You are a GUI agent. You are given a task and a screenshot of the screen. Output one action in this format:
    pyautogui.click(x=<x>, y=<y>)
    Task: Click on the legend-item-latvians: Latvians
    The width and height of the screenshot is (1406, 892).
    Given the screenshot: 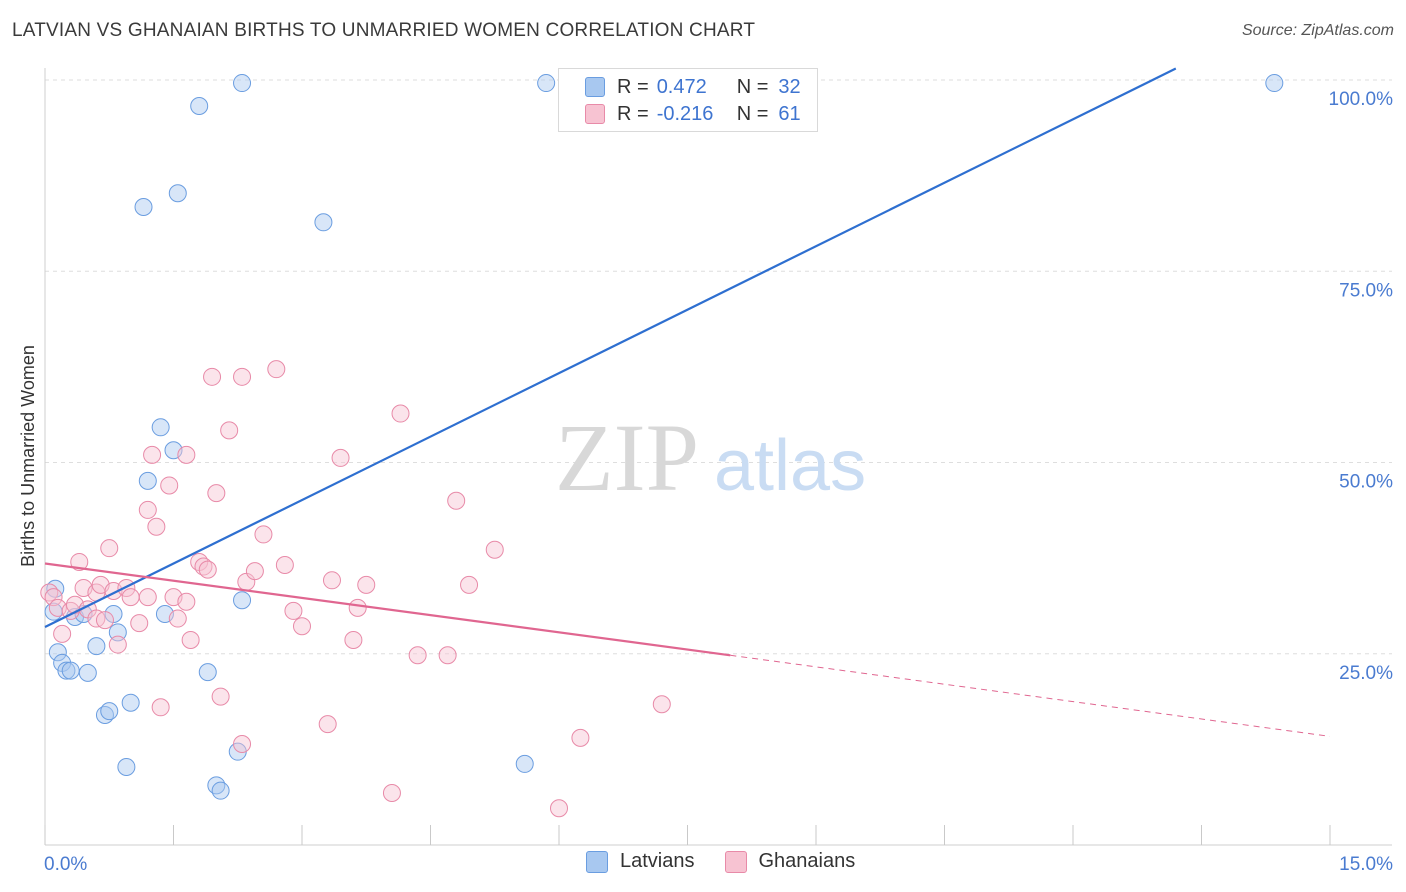 What is the action you would take?
    pyautogui.click(x=640, y=861)
    